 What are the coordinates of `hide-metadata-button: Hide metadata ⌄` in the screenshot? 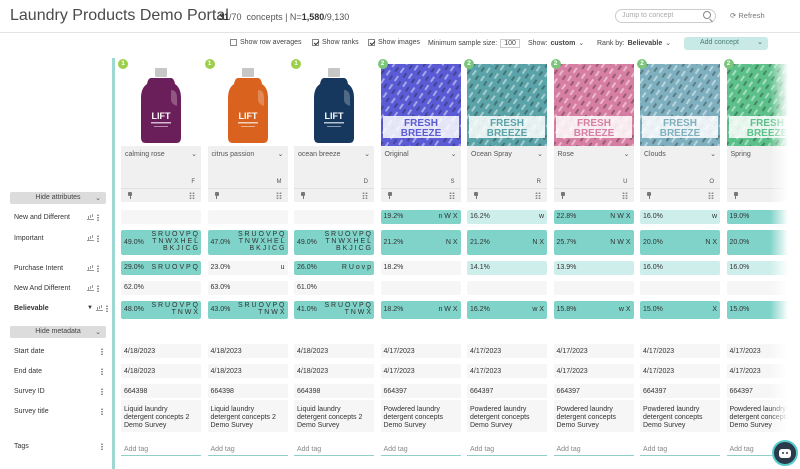 It's located at (58, 332).